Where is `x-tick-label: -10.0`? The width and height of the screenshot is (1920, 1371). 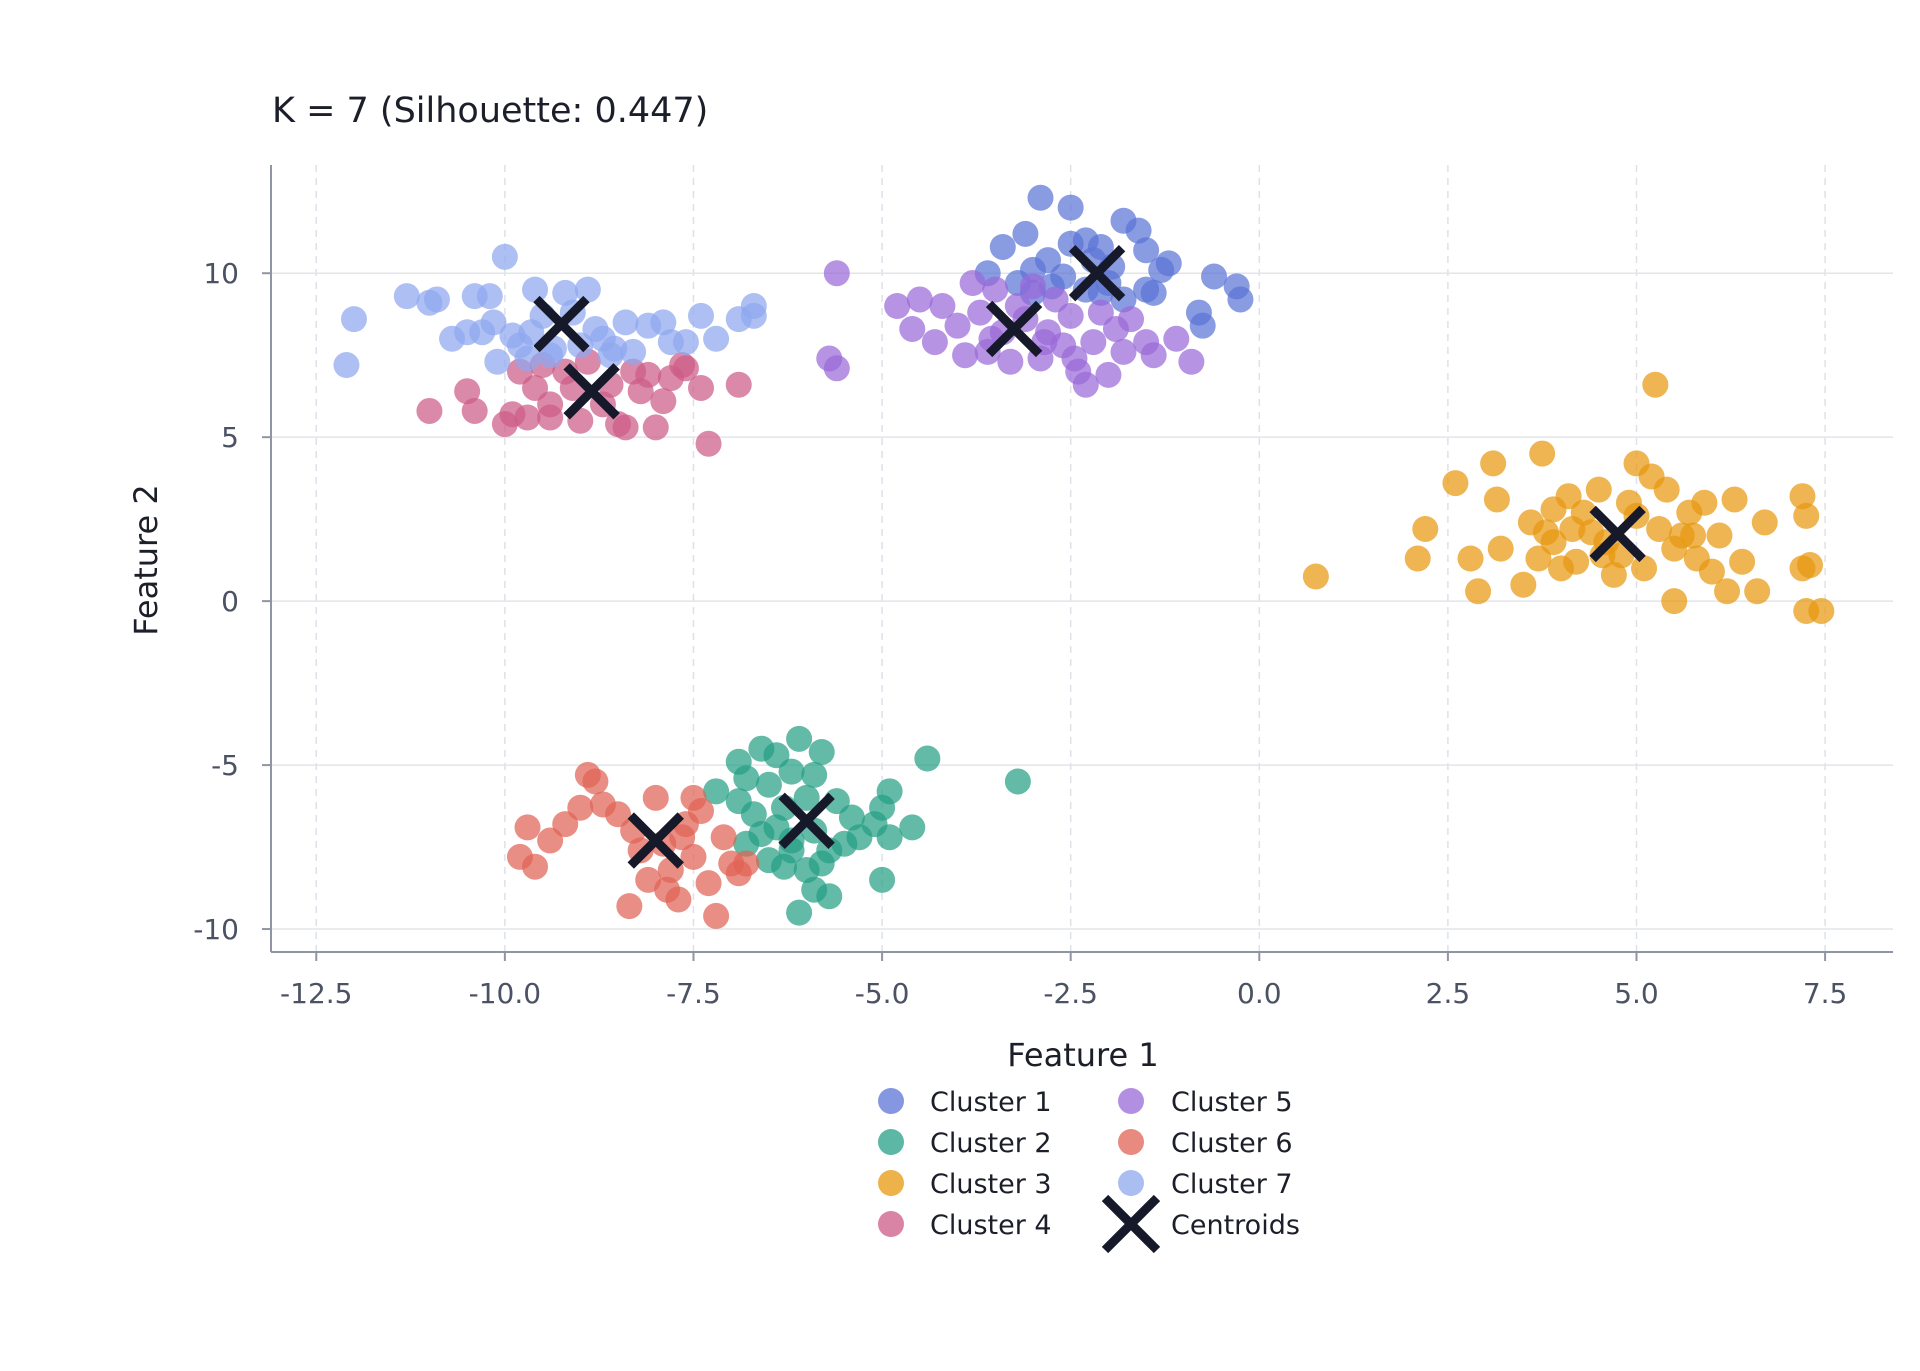
x-tick-label: -10.0 is located at coordinates (505, 993).